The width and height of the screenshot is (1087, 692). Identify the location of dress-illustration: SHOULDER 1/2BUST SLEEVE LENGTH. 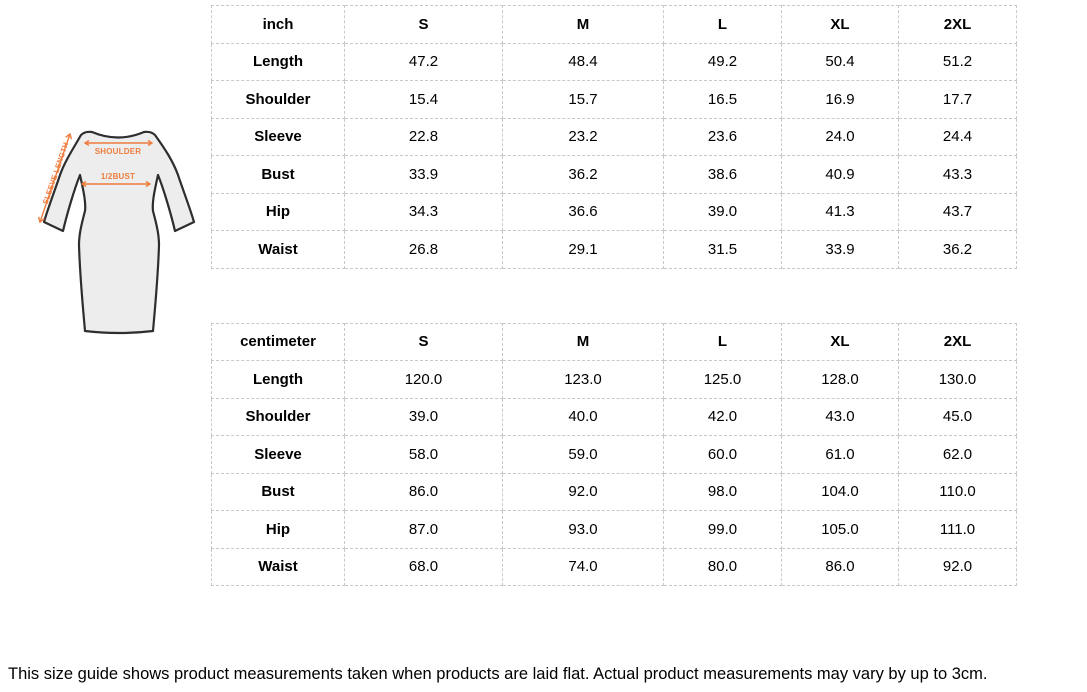
(111, 239).